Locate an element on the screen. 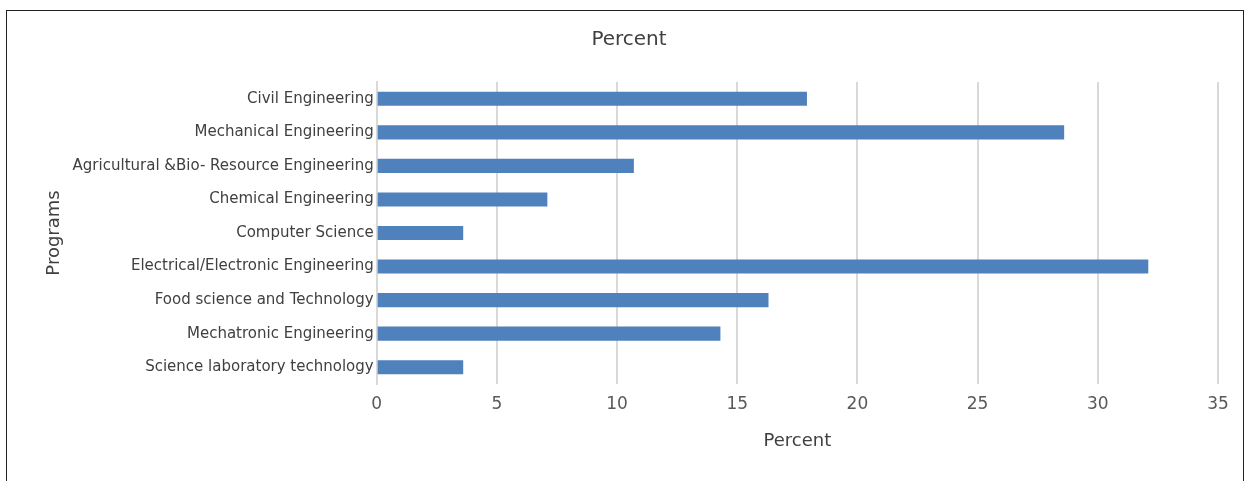 The width and height of the screenshot is (1248, 481). y-tick-label: Civil Engineering is located at coordinates (310, 97).